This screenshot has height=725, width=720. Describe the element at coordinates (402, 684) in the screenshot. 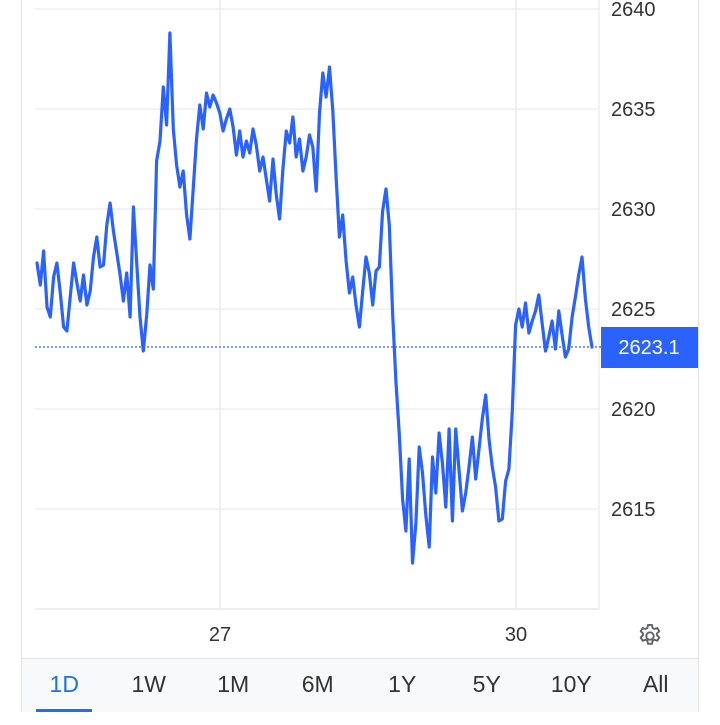

I see `tab-1y: 1Y` at that location.